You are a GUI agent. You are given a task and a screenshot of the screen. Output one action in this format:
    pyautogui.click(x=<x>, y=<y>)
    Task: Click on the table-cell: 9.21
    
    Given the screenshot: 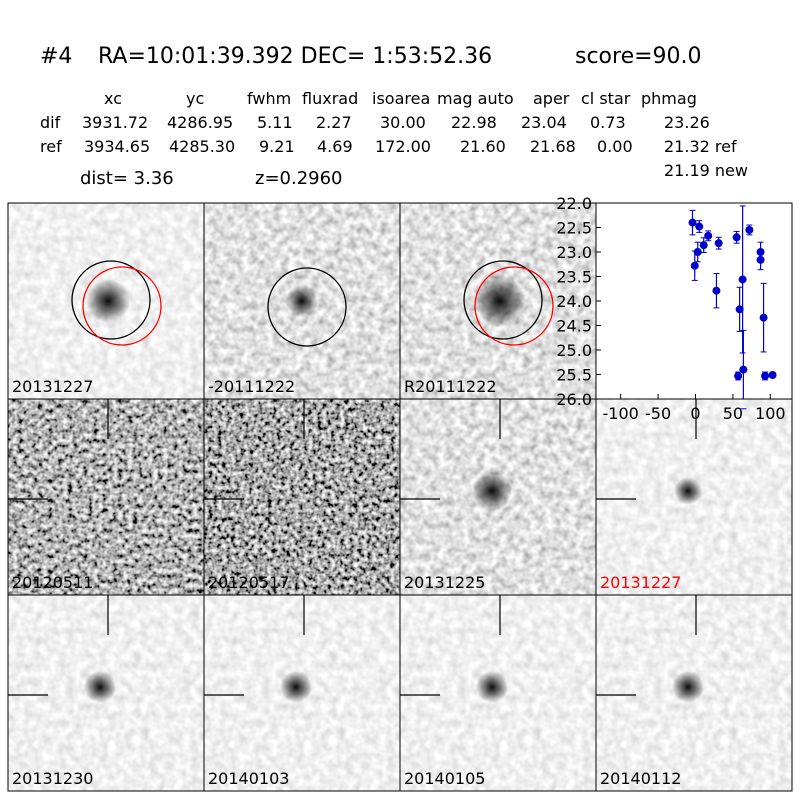 What is the action you would take?
    pyautogui.click(x=277, y=146)
    